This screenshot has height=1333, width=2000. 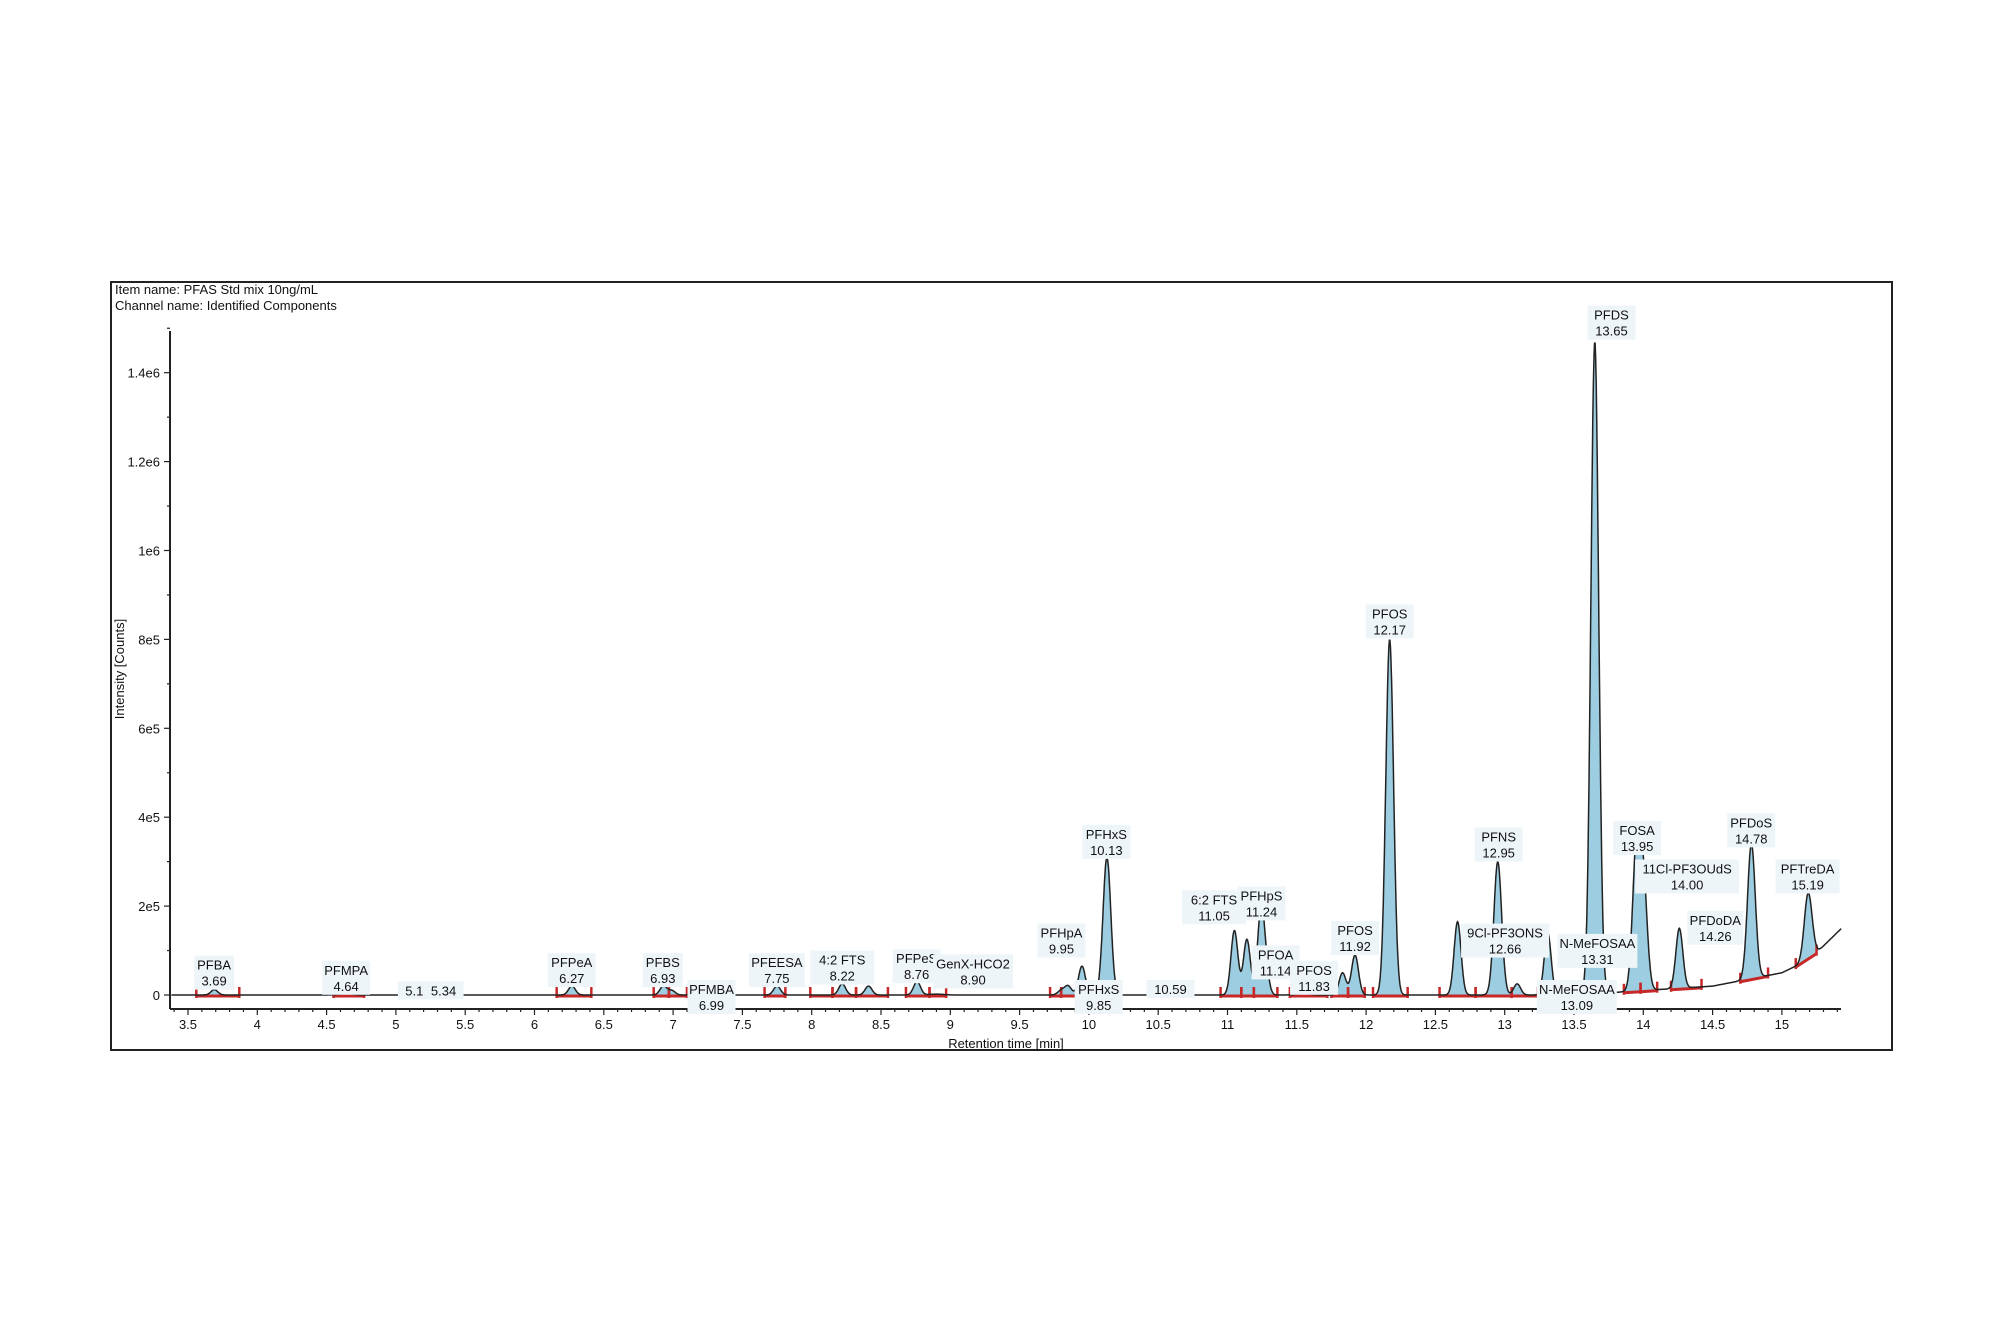 What do you see at coordinates (842, 976) in the screenshot?
I see `peak-rt: 8.22` at bounding box center [842, 976].